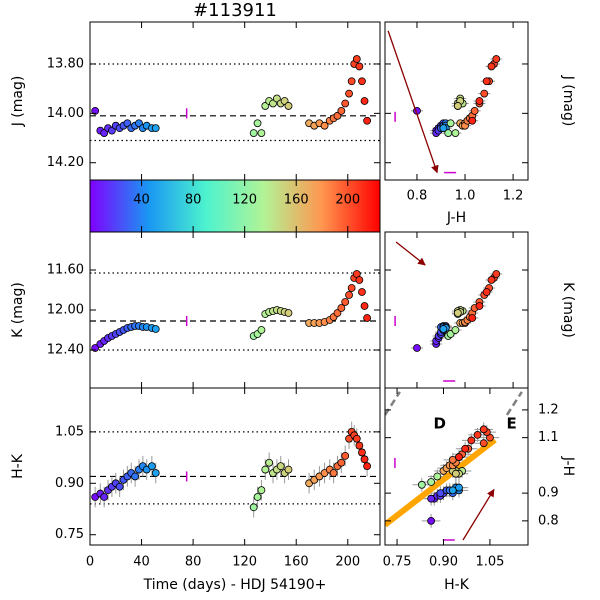  What do you see at coordinates (489, 562) in the screenshot?
I see `x-tick-label: 1.05` at bounding box center [489, 562].